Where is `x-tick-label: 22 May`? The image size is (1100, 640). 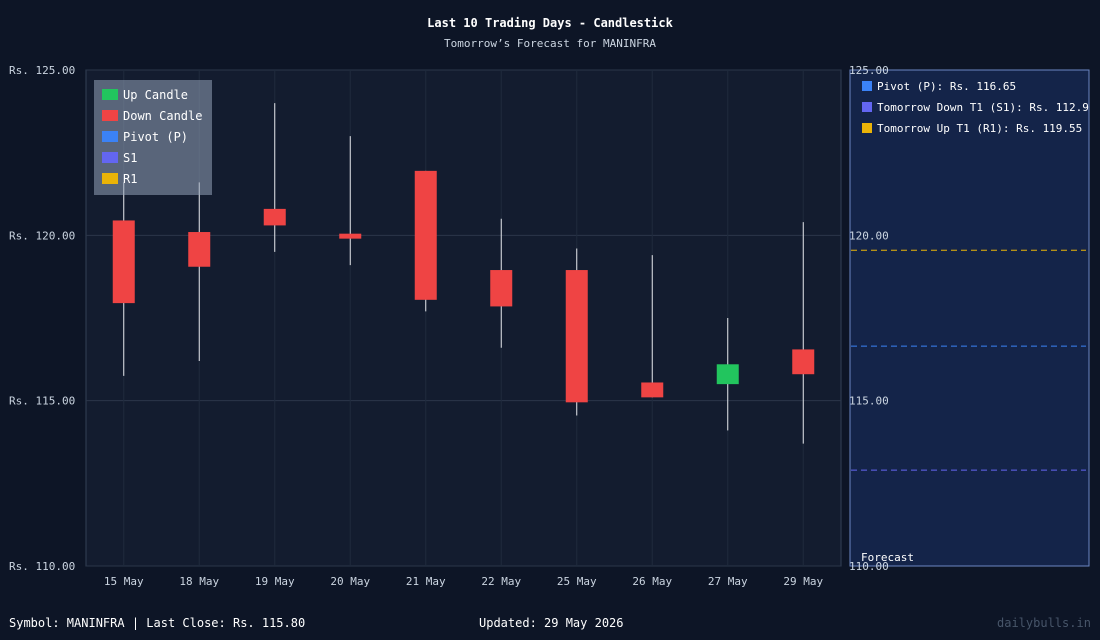 x-tick-label: 22 May is located at coordinates (501, 581).